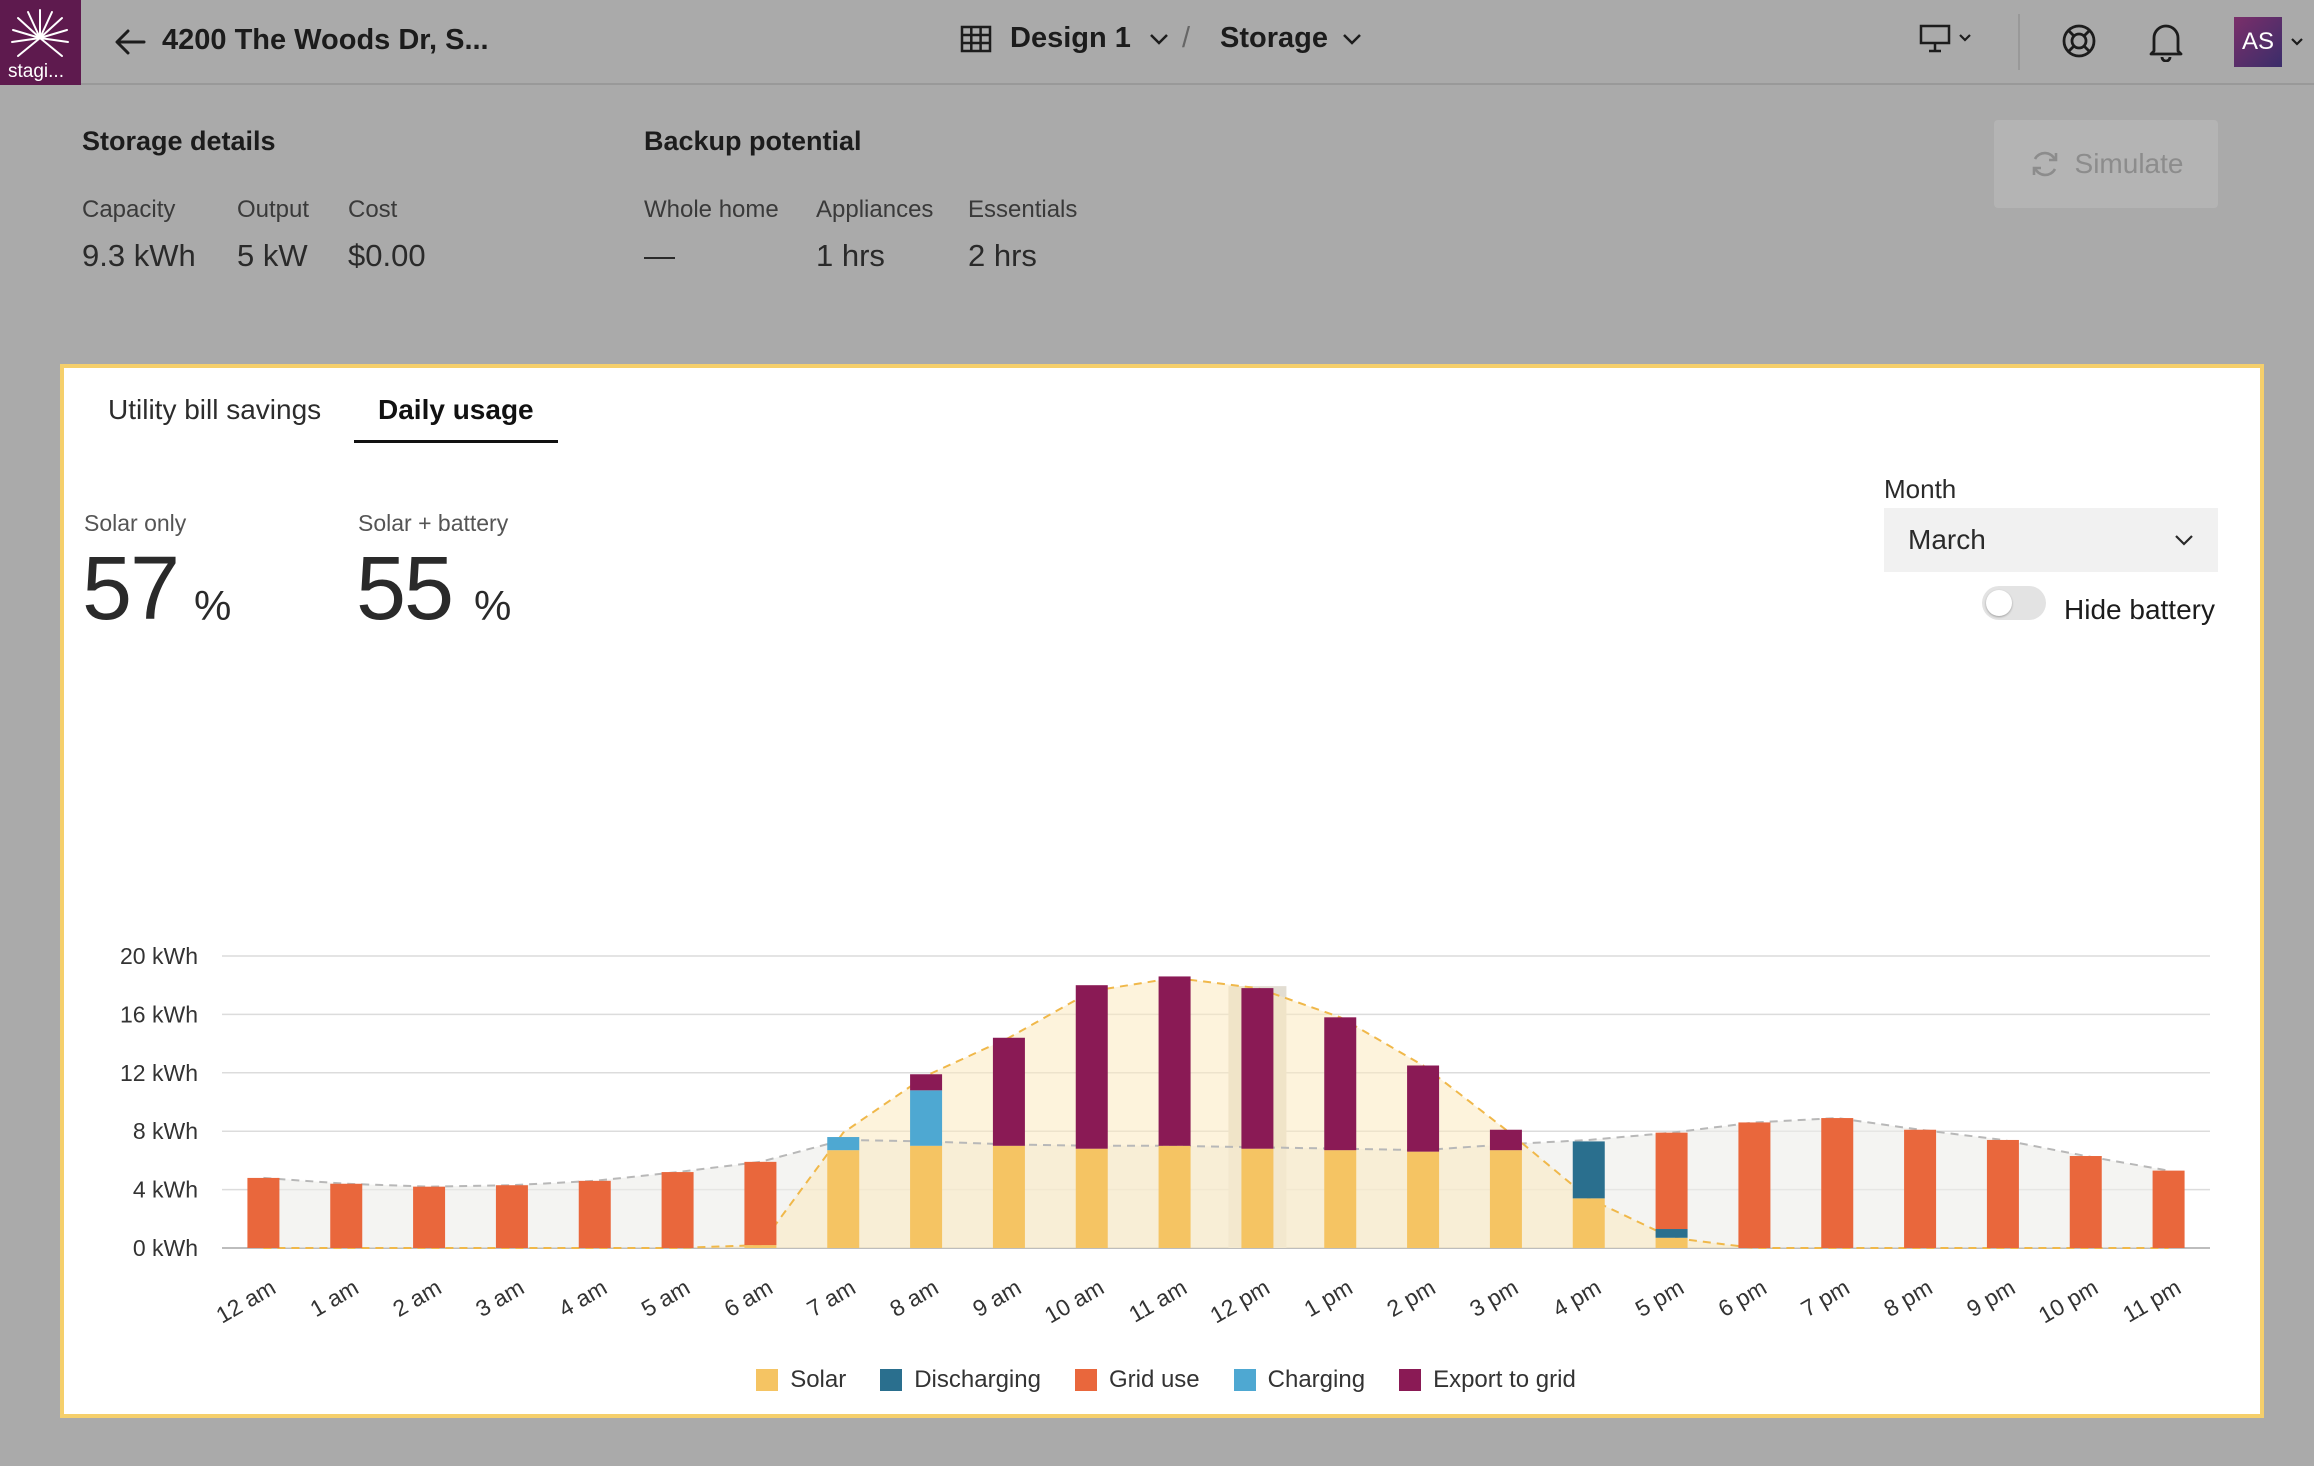 The height and width of the screenshot is (1466, 2314). I want to click on legend-swatch-discharging, so click(891, 1380).